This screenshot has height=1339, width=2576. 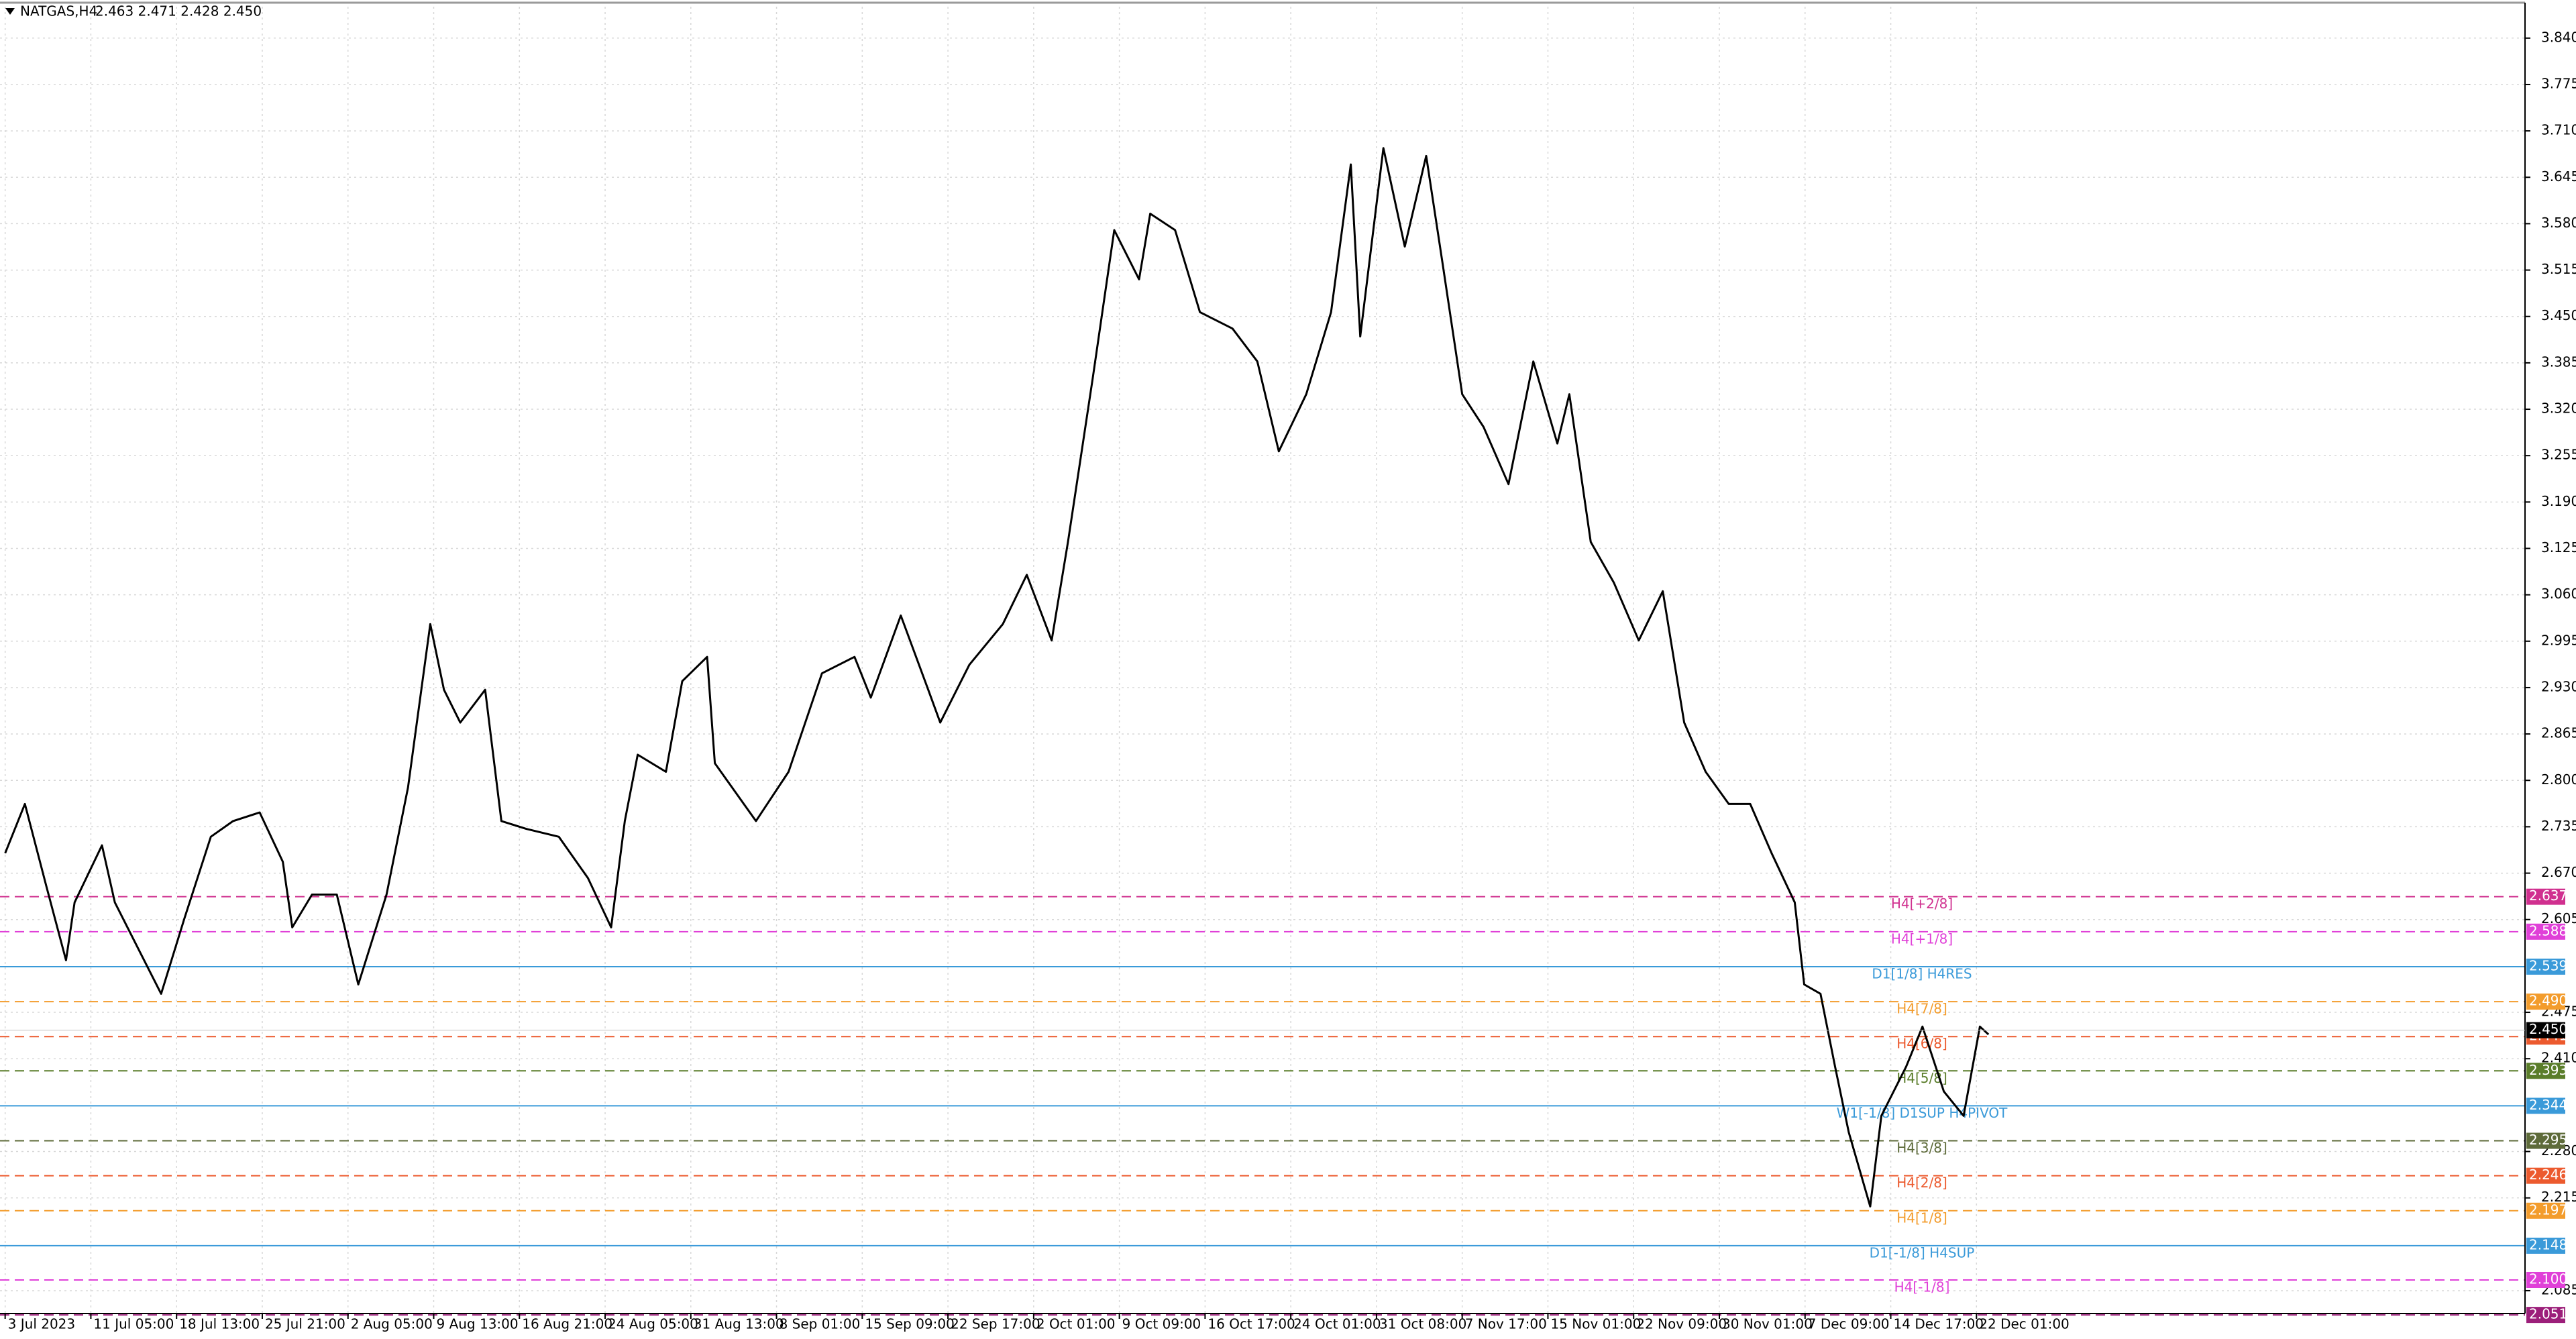 What do you see at coordinates (2558, 83) in the screenshot?
I see `y-tick-label: 3.775` at bounding box center [2558, 83].